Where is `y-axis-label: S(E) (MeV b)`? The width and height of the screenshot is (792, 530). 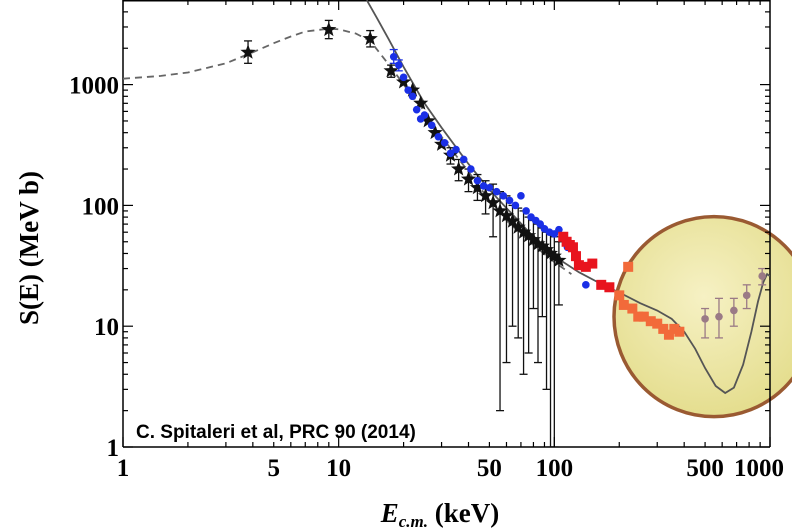
y-axis-label: S(E) (MeV b) is located at coordinates (29, 248).